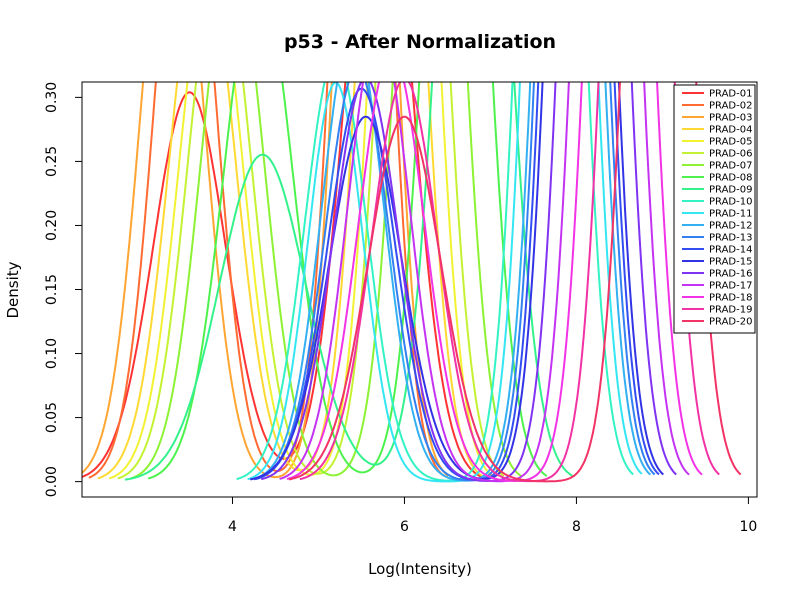  Describe the element at coordinates (730, 166) in the screenshot. I see `legend-label: PRAD-07` at that location.